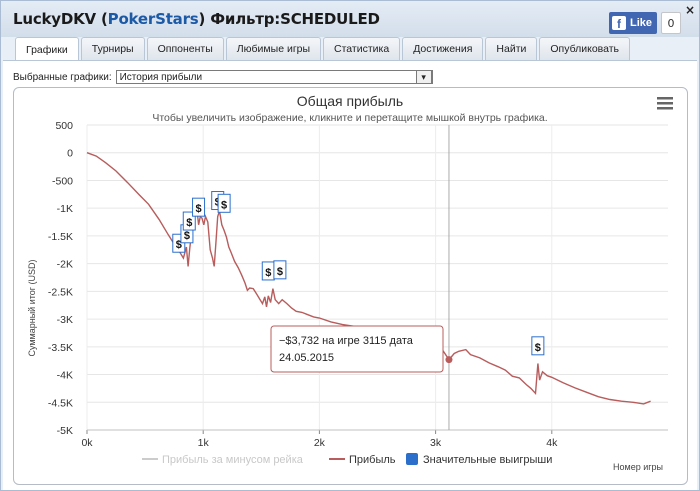  I want to click on y-tick-label: -1K, so click(65, 209).